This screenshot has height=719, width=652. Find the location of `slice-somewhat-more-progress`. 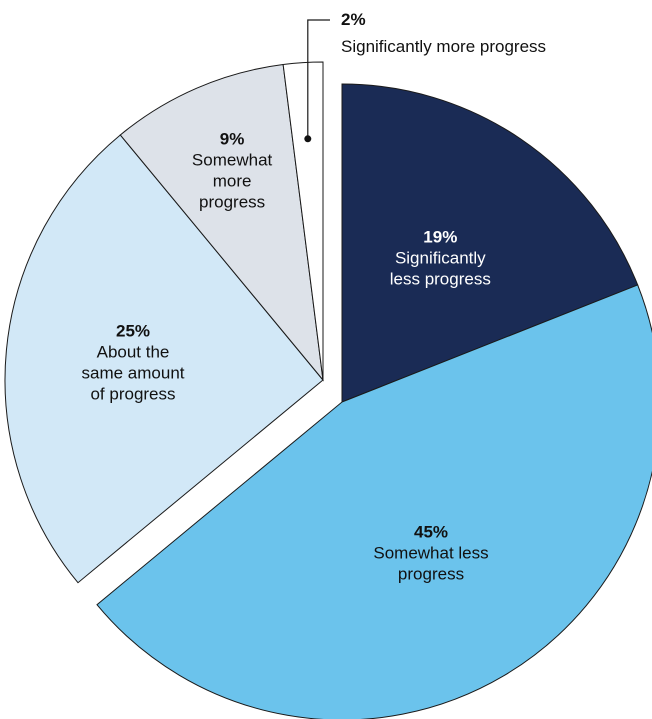

slice-somewhat-more-progress is located at coordinates (221, 222).